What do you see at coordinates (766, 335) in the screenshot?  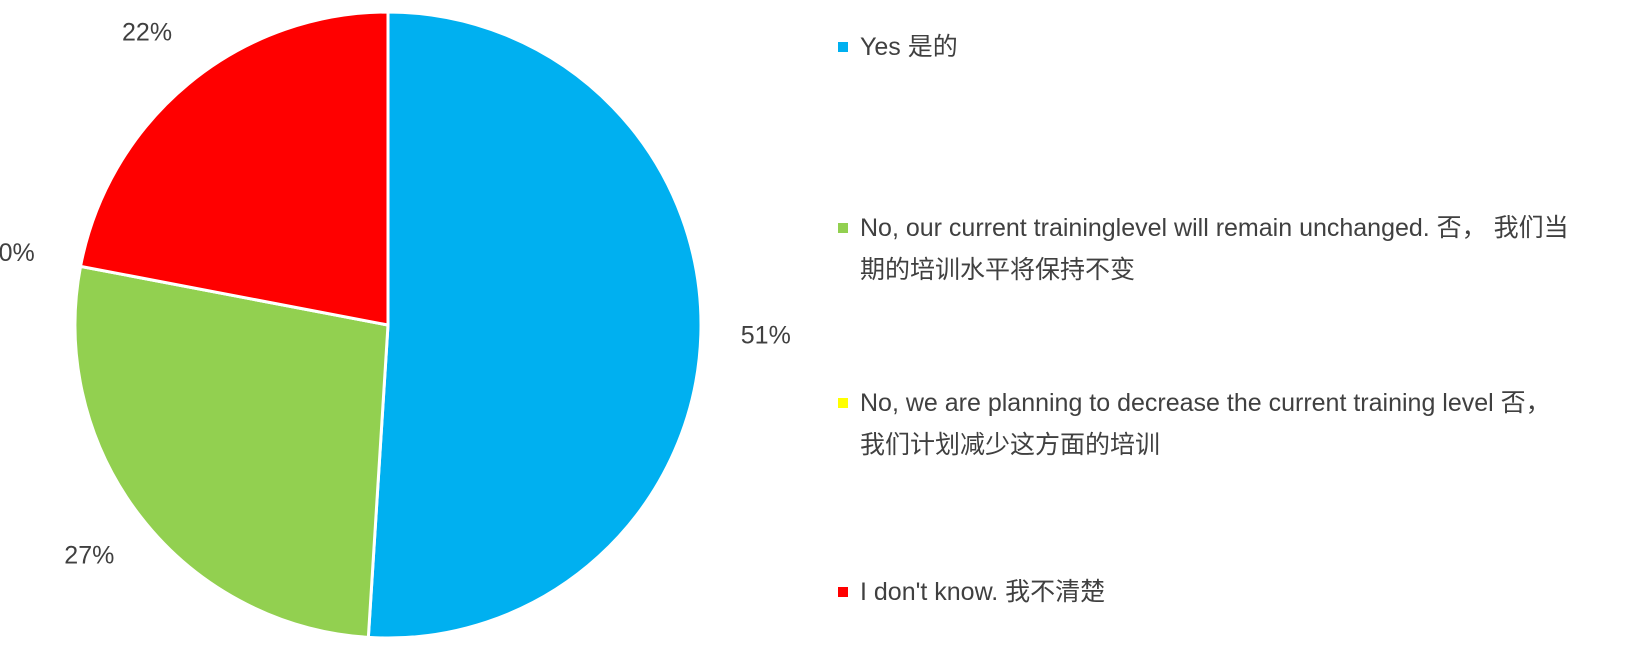 I see `data-label: 51%` at bounding box center [766, 335].